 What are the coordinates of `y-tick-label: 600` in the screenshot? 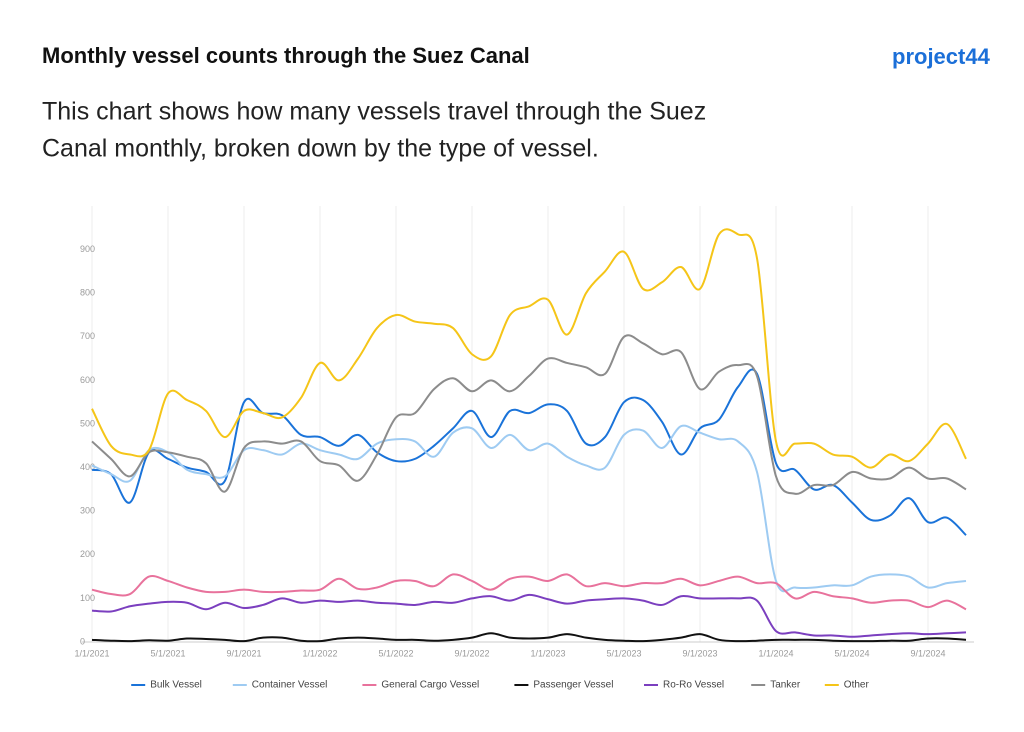 It's located at (87, 380).